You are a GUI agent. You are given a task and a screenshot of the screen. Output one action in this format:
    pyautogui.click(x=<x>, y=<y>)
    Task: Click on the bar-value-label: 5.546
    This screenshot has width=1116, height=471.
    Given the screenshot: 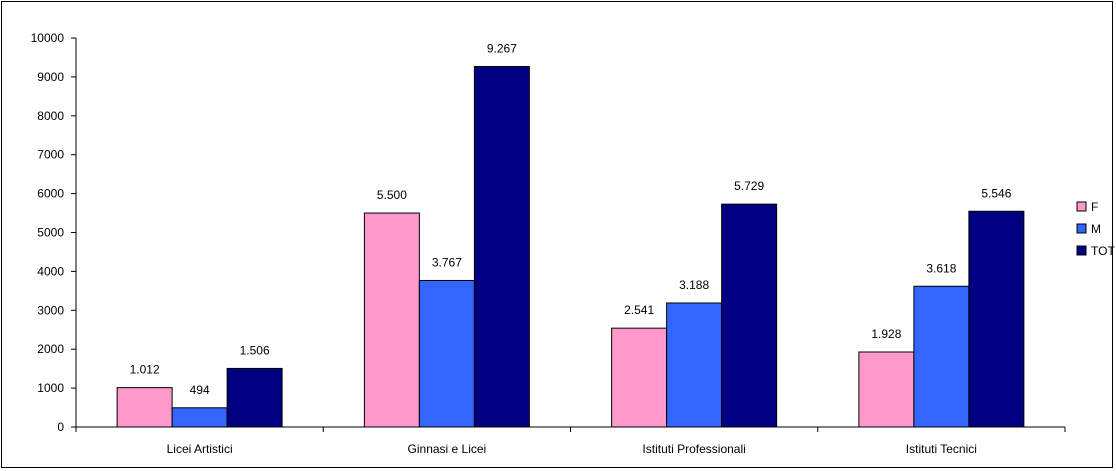 What is the action you would take?
    pyautogui.click(x=996, y=193)
    